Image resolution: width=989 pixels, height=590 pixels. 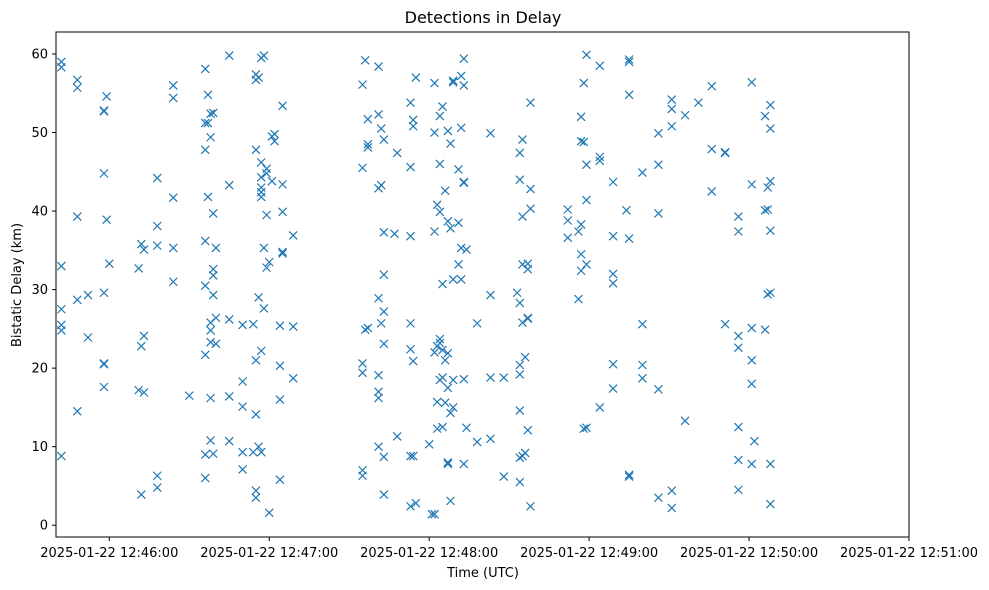 I want to click on y-tick-label: 0, so click(x=44, y=526).